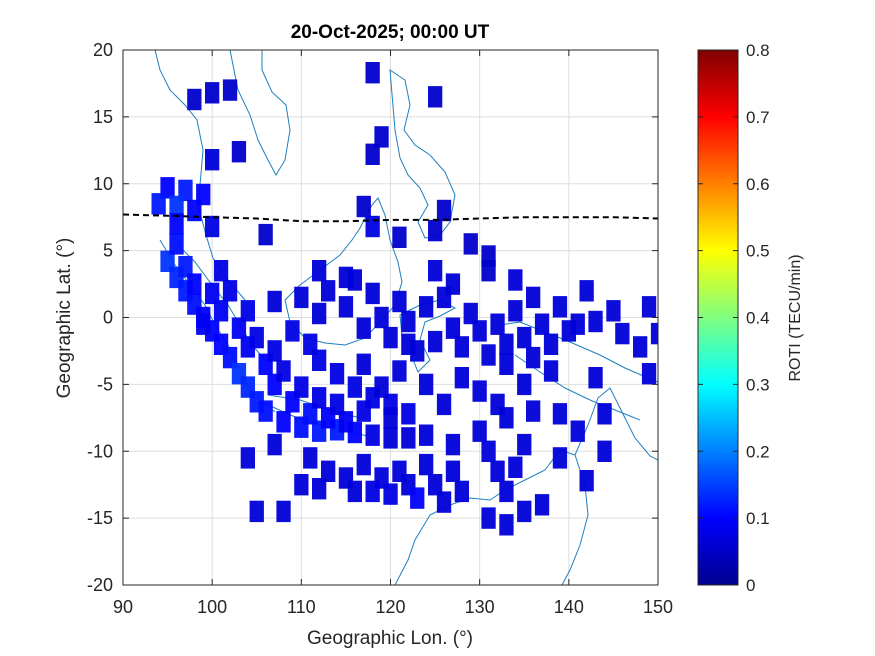 The height and width of the screenshot is (656, 875). What do you see at coordinates (212, 607) in the screenshot?
I see `x-tick-label: 100` at bounding box center [212, 607].